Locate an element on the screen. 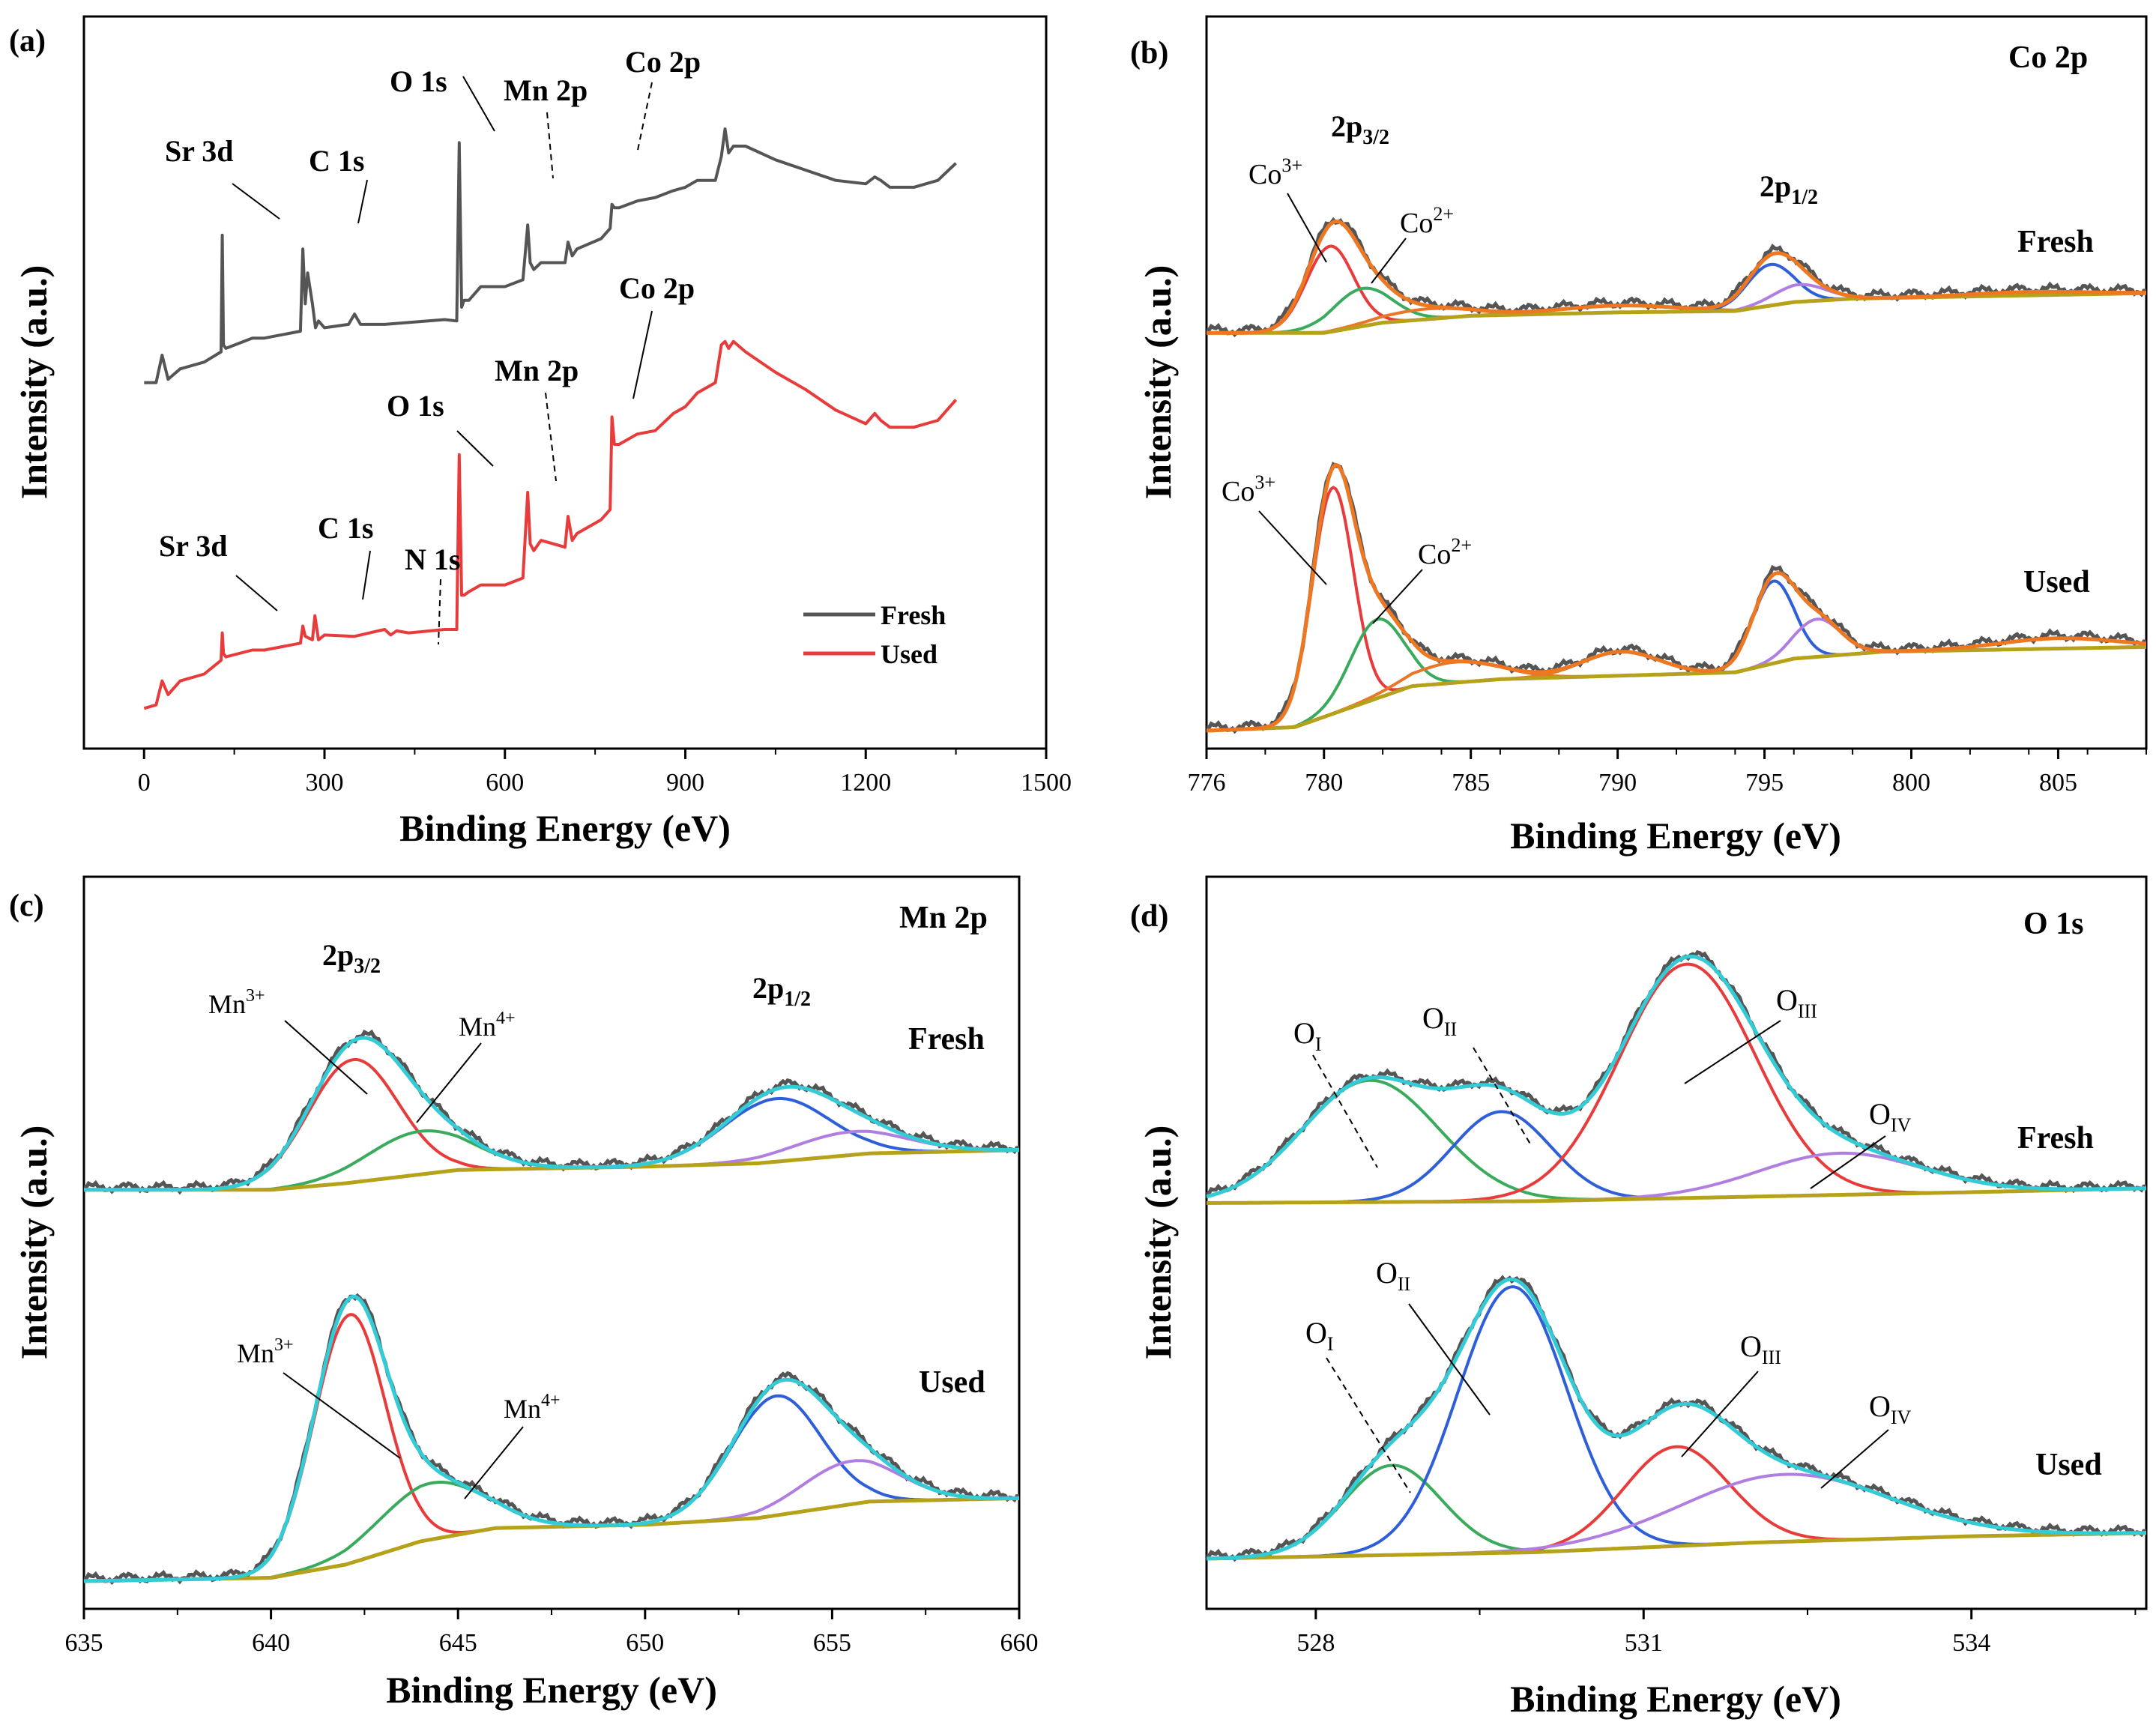  label-sr3d-used: Sr 3d is located at coordinates (193, 546).